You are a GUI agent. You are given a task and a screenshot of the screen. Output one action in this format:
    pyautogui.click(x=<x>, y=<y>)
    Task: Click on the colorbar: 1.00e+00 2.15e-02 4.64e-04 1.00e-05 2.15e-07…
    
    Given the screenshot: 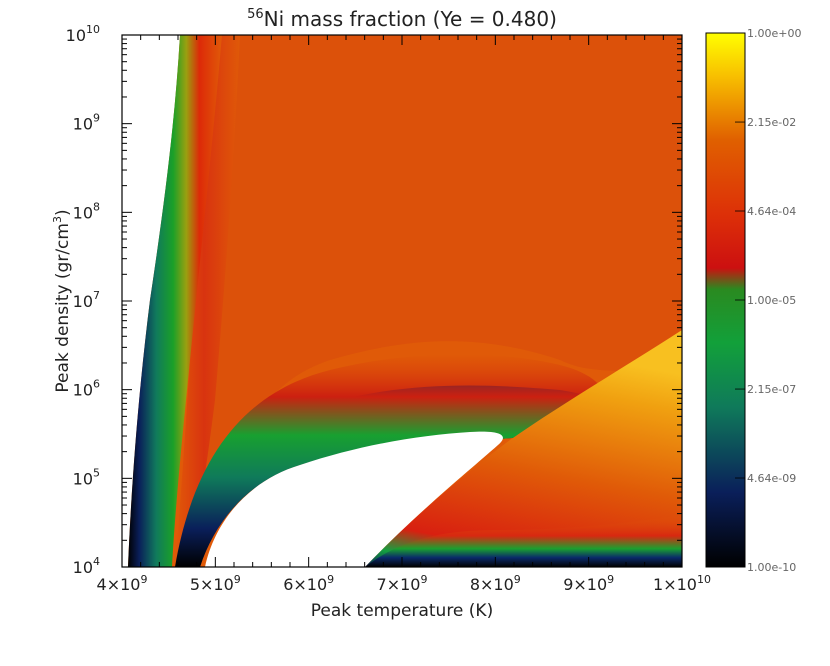 What is the action you would take?
    pyautogui.click(x=753, y=300)
    